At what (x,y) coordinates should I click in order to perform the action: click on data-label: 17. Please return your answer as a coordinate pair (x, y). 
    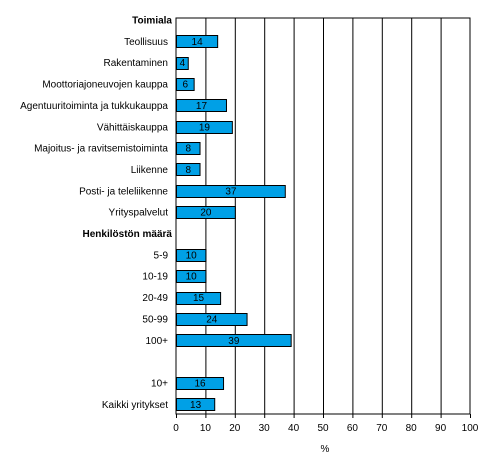
    Looking at the image, I should click on (202, 106).